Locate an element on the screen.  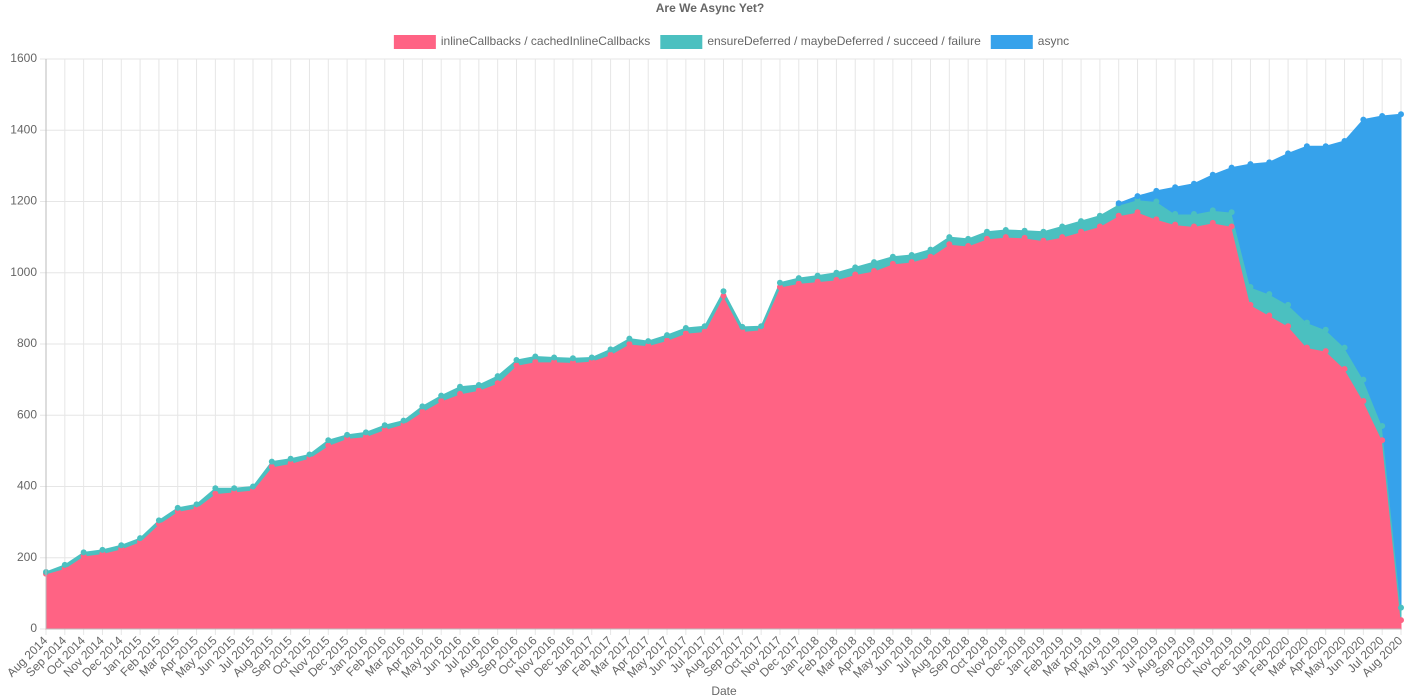
chart-title: Are We Async Yet? is located at coordinates (710, 8).